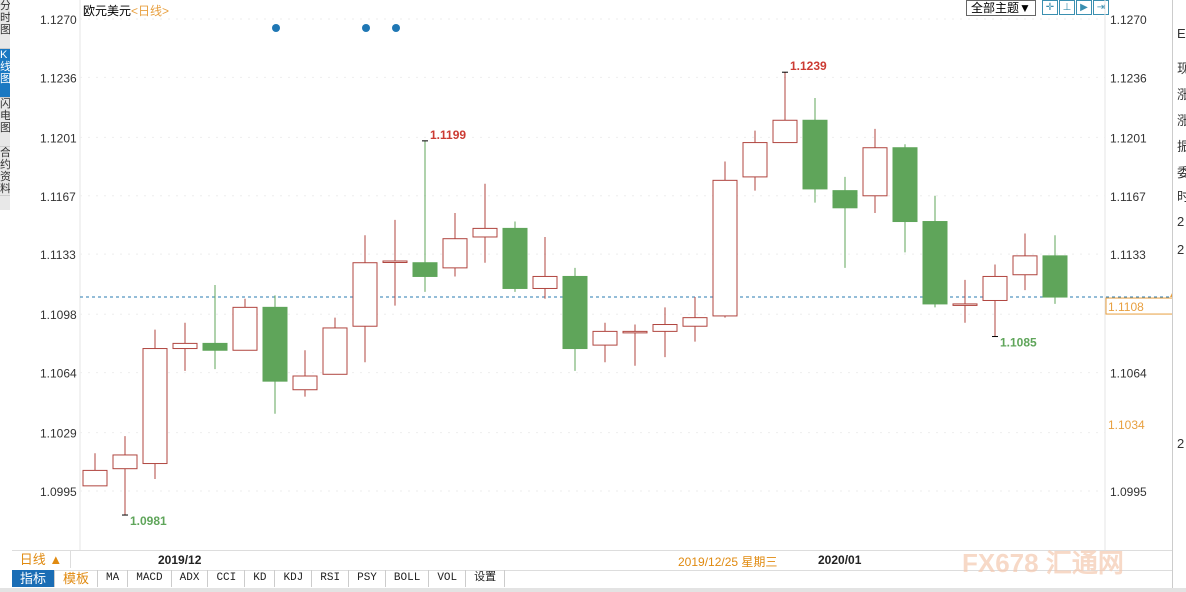 The image size is (1186, 592). I want to click on low-label: 1.0981, so click(148, 521).